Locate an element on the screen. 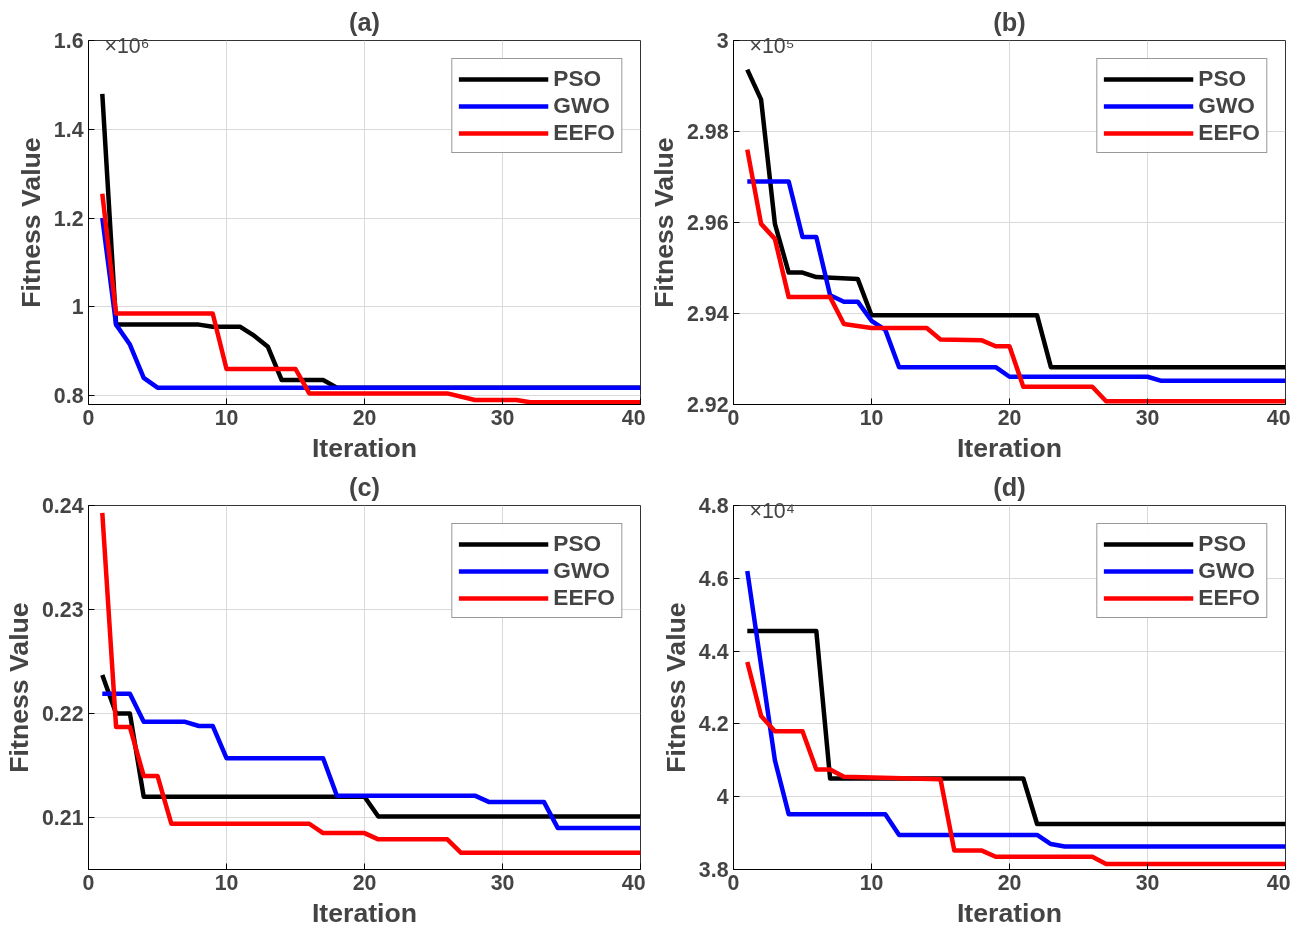 The width and height of the screenshot is (1313, 952). y-tick-label: 0.22 is located at coordinates (62, 714).